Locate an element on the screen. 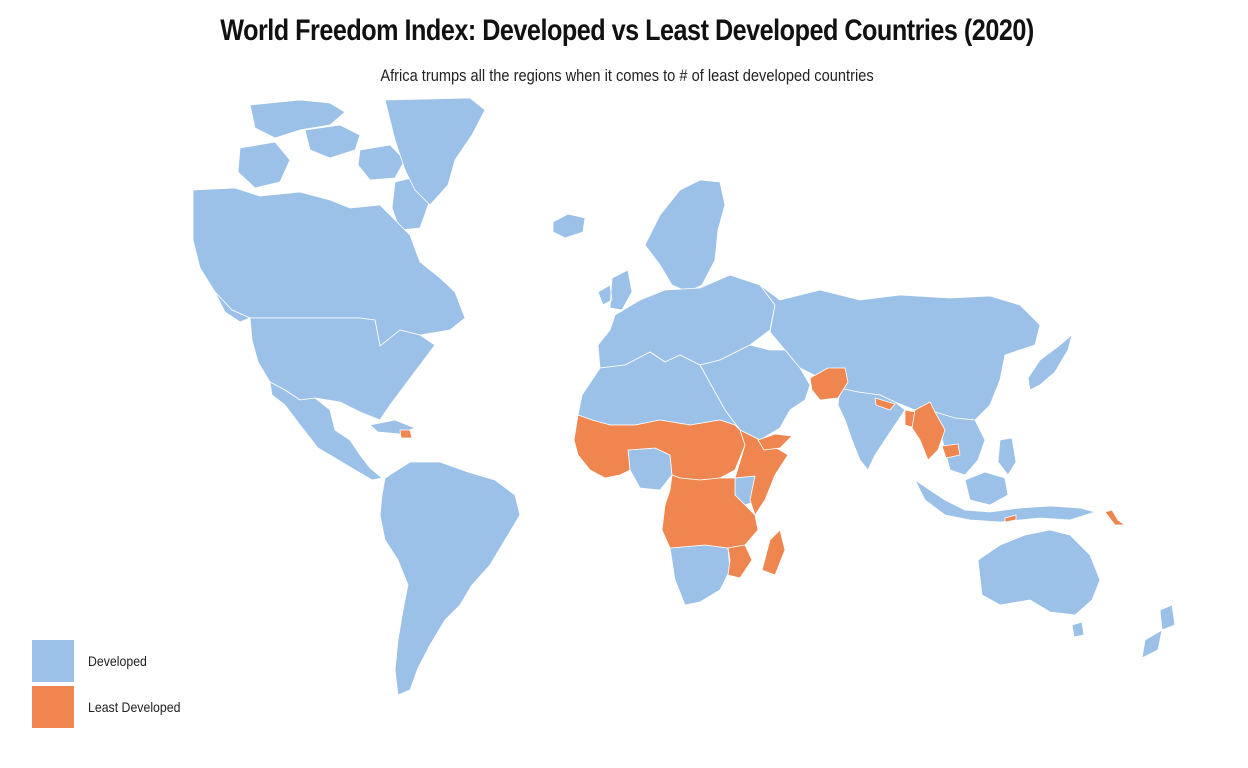 The height and width of the screenshot is (768, 1248). region-iceland is located at coordinates (569, 226).